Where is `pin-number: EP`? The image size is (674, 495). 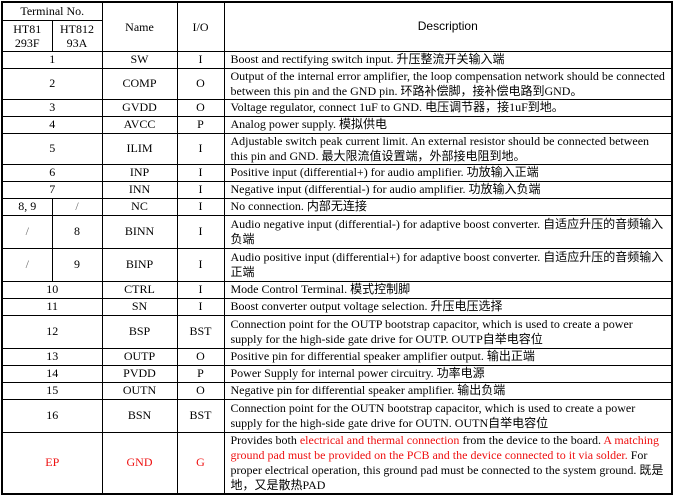 pin-number: EP is located at coordinates (52, 463).